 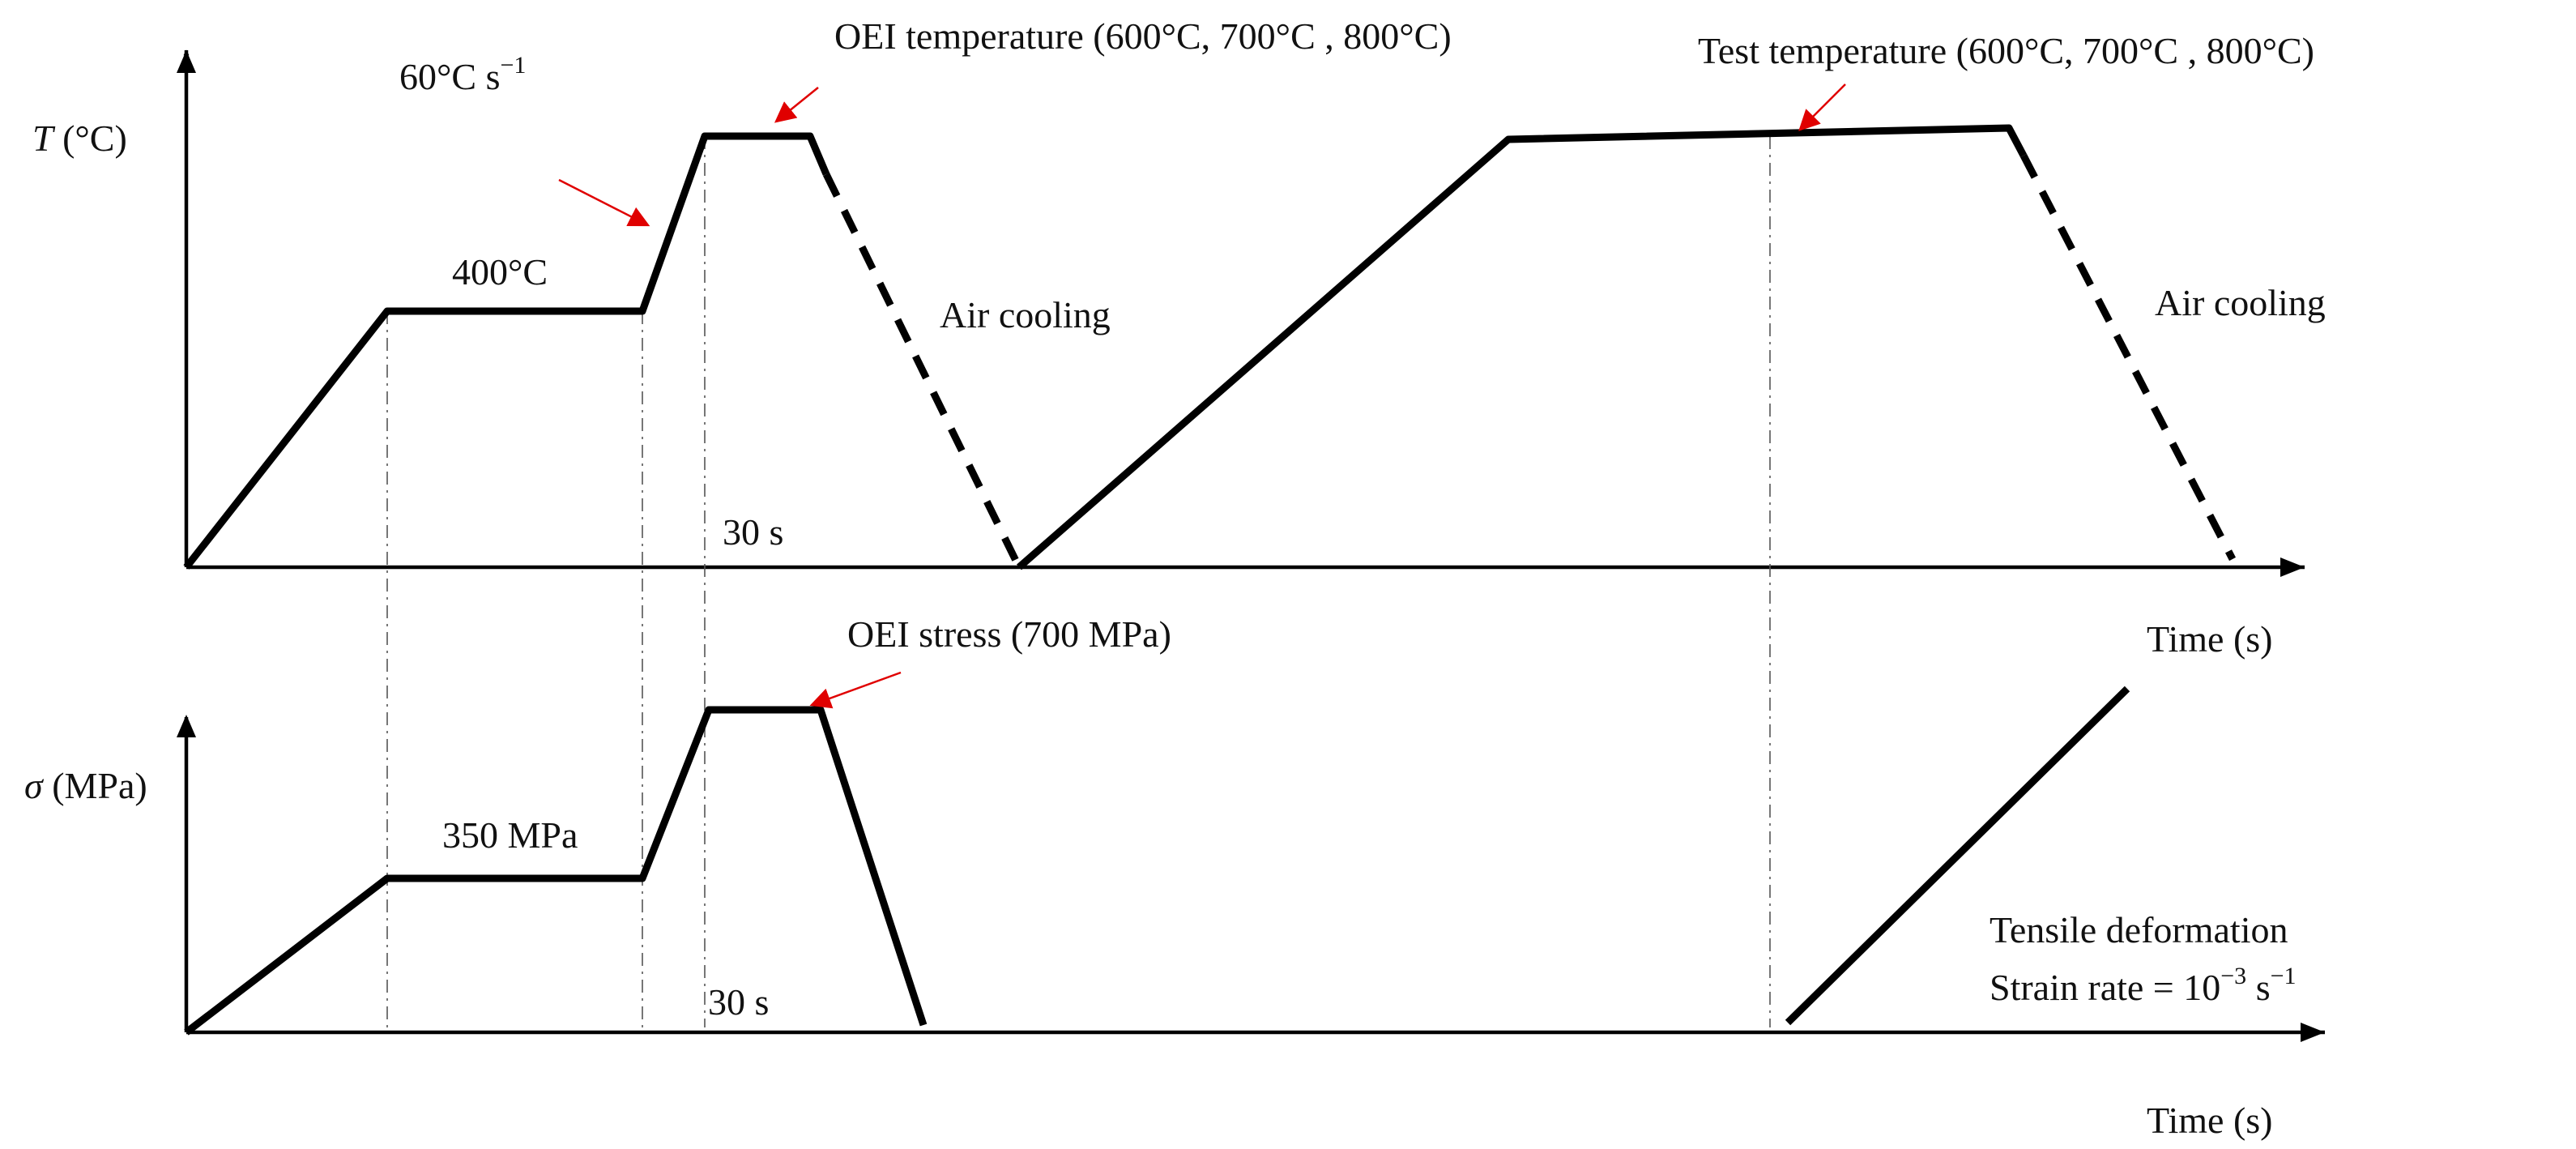 I want to click on heating-rate-exponent: −1, so click(x=513, y=65).